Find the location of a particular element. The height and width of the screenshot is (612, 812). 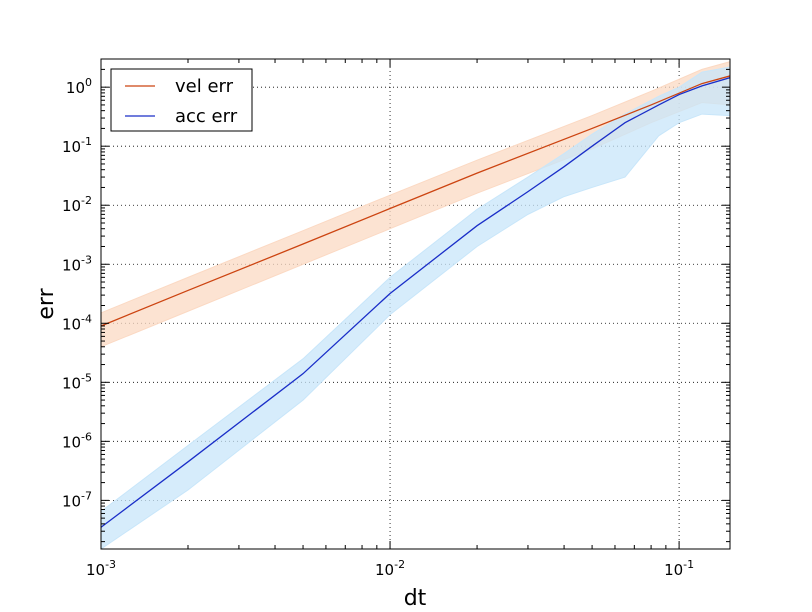

y-tick-label: 10⁻² is located at coordinates (77, 204).